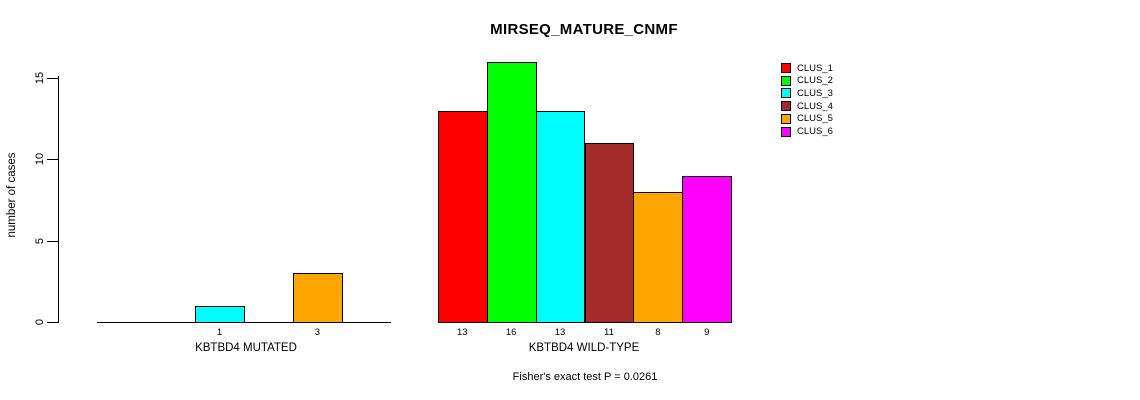  I want to click on bar-value-label: 11, so click(609, 332).